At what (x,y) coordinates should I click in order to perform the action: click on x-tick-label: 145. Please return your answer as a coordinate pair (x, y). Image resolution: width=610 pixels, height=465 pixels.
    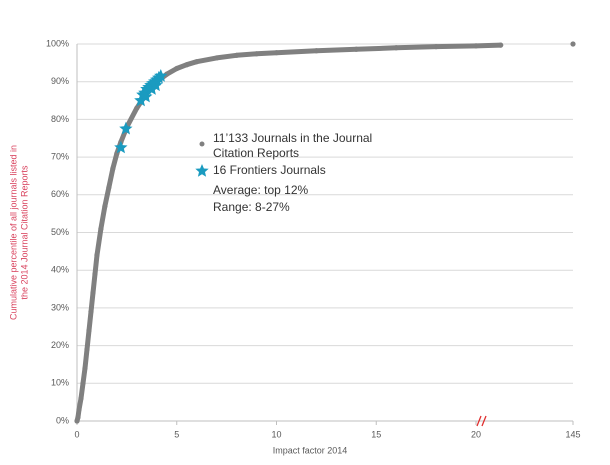
    Looking at the image, I should click on (572, 434).